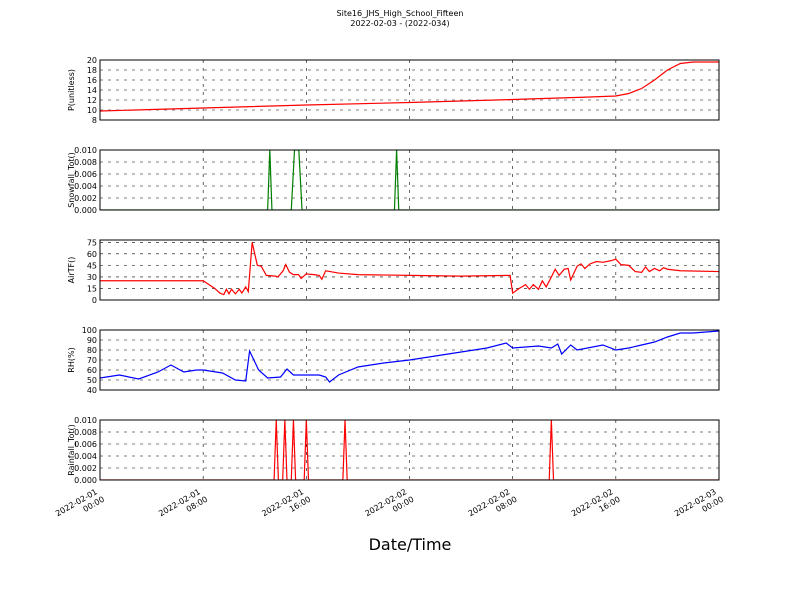 Image resolution: width=800 pixels, height=600 pixels. Describe the element at coordinates (71, 90) in the screenshot. I see `y-axis-label: P(unitless)` at that location.